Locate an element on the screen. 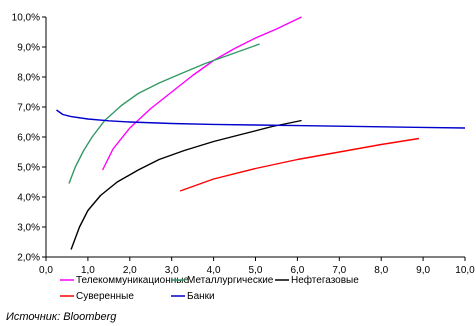 The width and height of the screenshot is (476, 326). x-tick-label: 10,0 is located at coordinates (465, 270).